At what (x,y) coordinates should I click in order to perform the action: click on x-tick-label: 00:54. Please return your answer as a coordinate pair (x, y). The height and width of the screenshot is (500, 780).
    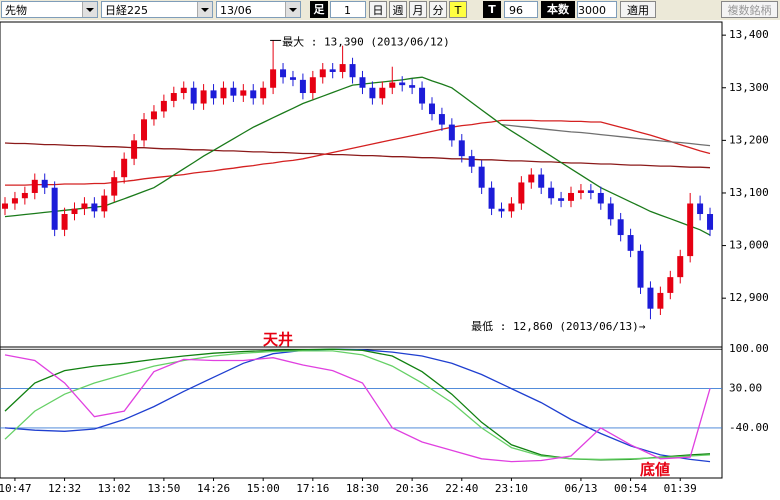
    Looking at the image, I should click on (630, 488).